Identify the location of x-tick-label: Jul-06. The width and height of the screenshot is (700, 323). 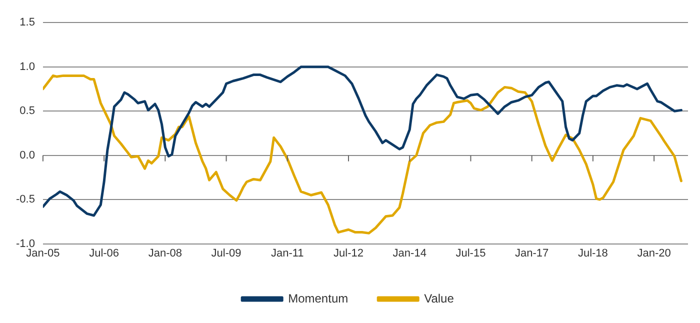
(104, 253).